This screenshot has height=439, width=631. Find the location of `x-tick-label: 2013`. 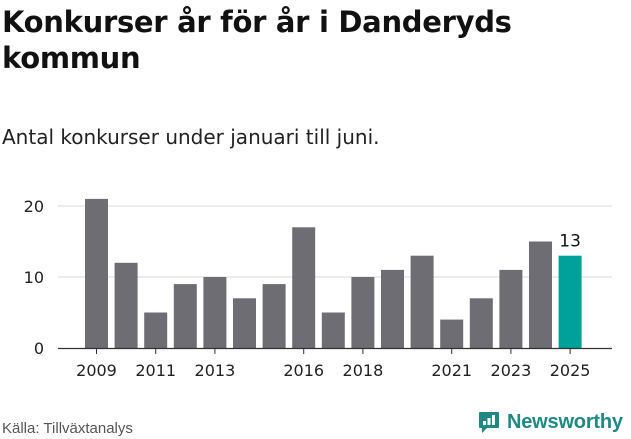

x-tick-label: 2013 is located at coordinates (215, 370).